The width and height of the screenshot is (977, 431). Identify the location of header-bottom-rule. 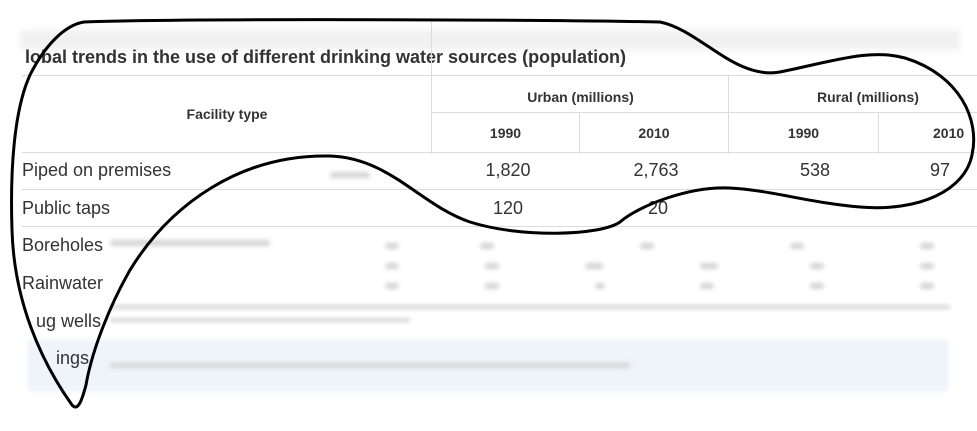
(499, 152).